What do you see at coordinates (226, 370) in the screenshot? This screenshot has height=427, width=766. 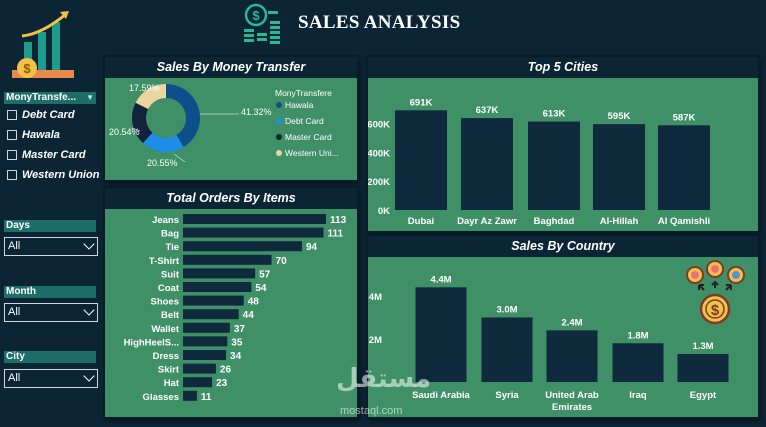 I see `item-value-label: 26` at bounding box center [226, 370].